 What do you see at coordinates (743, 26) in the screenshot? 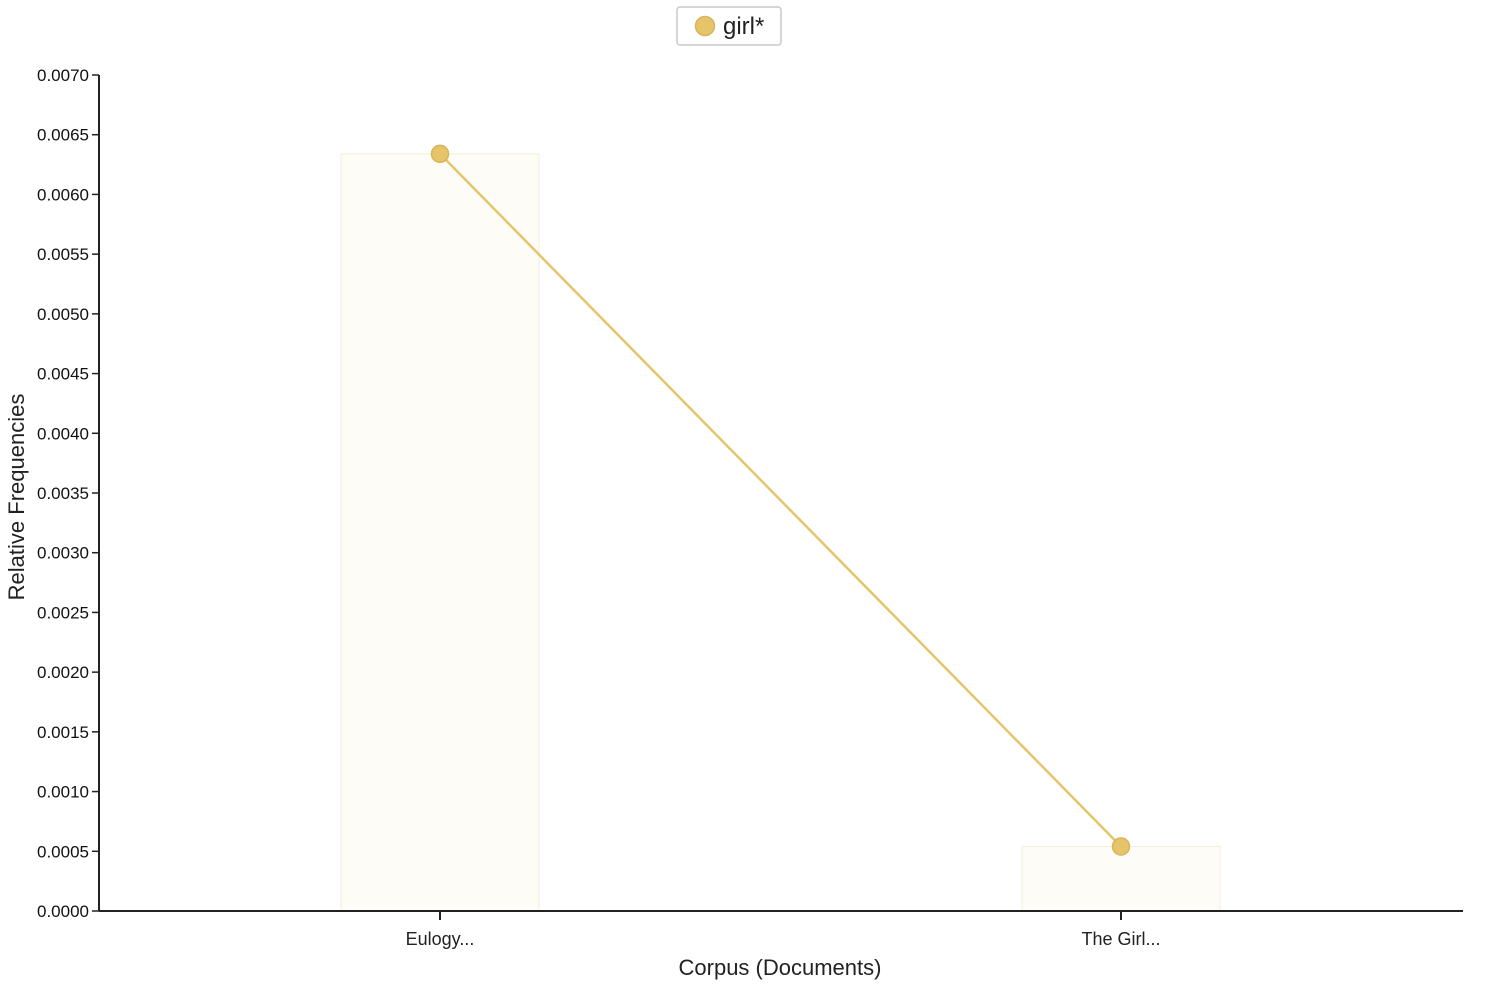
I see `legend-label-girl: girl*` at bounding box center [743, 26].